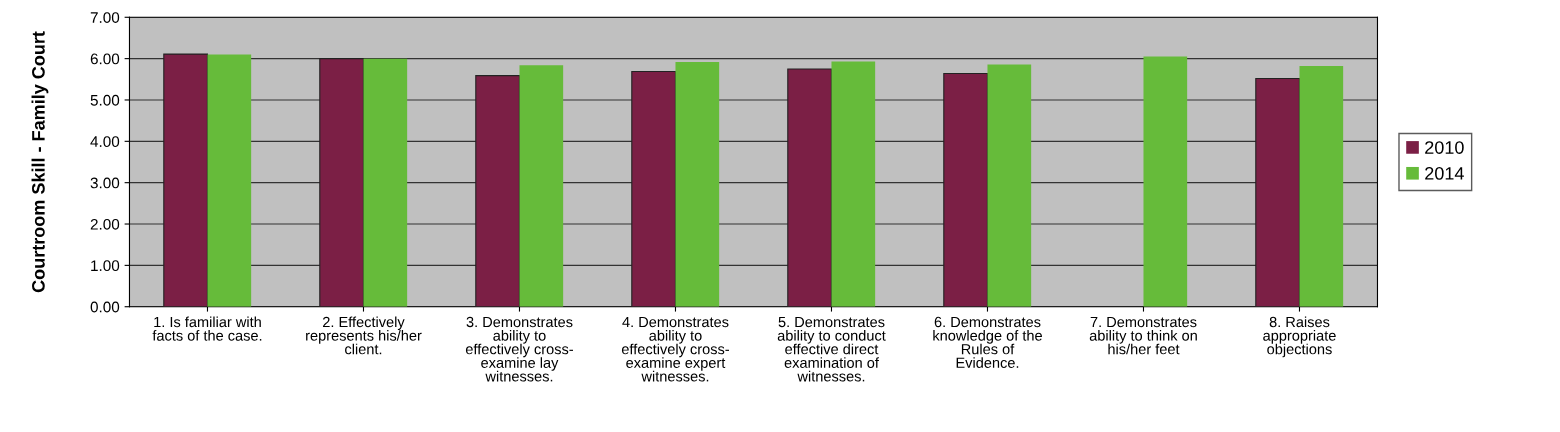 The height and width of the screenshot is (432, 1560). Describe the element at coordinates (1299, 337) in the screenshot. I see `x-tick-label: 8. Raises appropriate objections` at that location.